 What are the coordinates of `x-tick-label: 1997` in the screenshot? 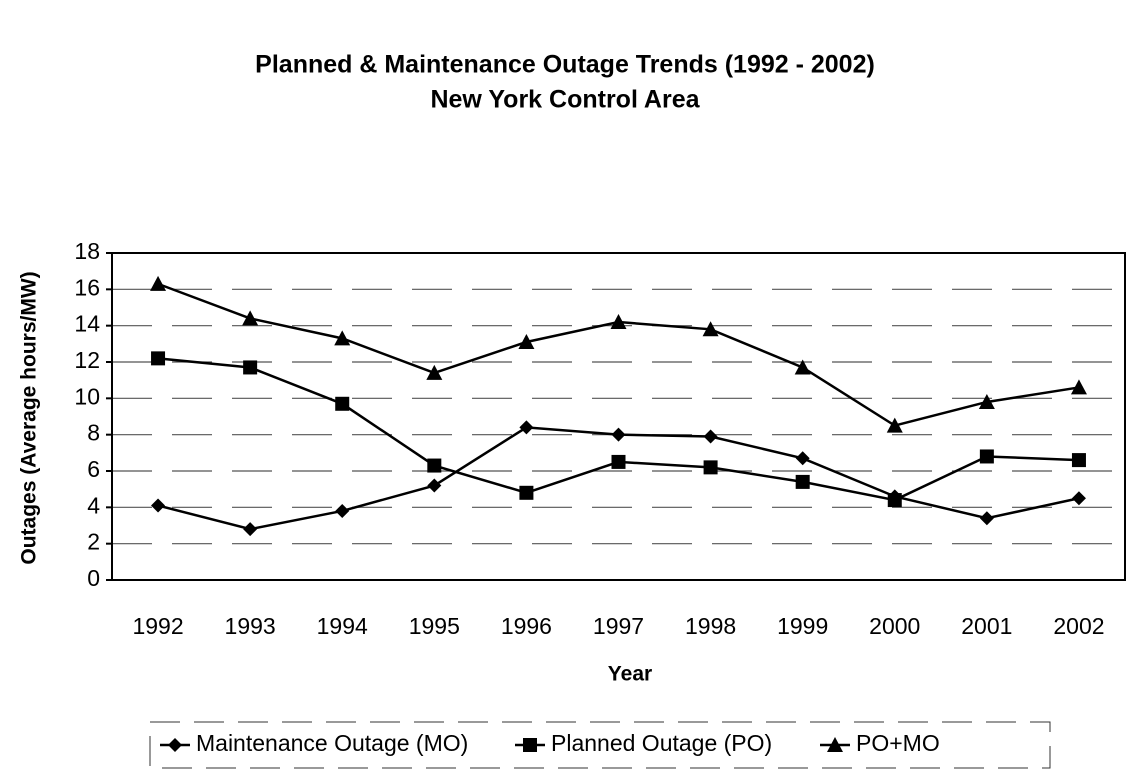 It's located at (618, 626).